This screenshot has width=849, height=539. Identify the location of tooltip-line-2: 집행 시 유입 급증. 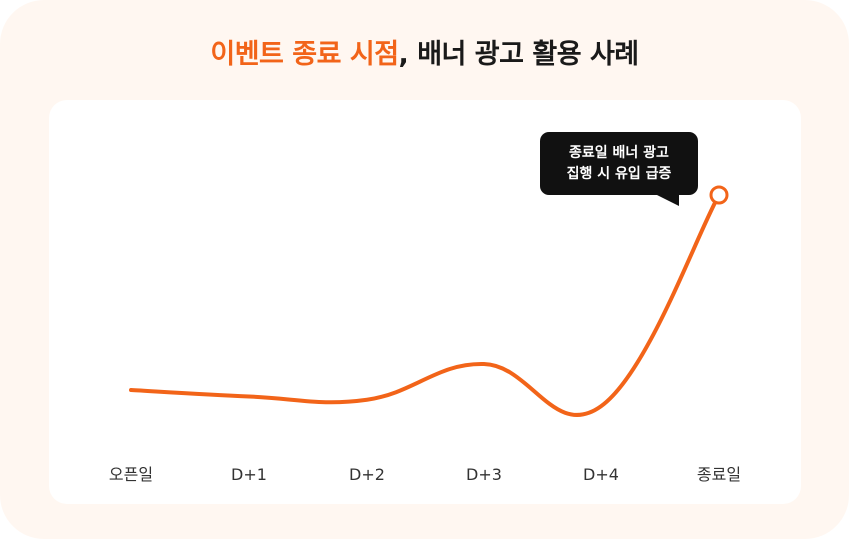
(619, 173).